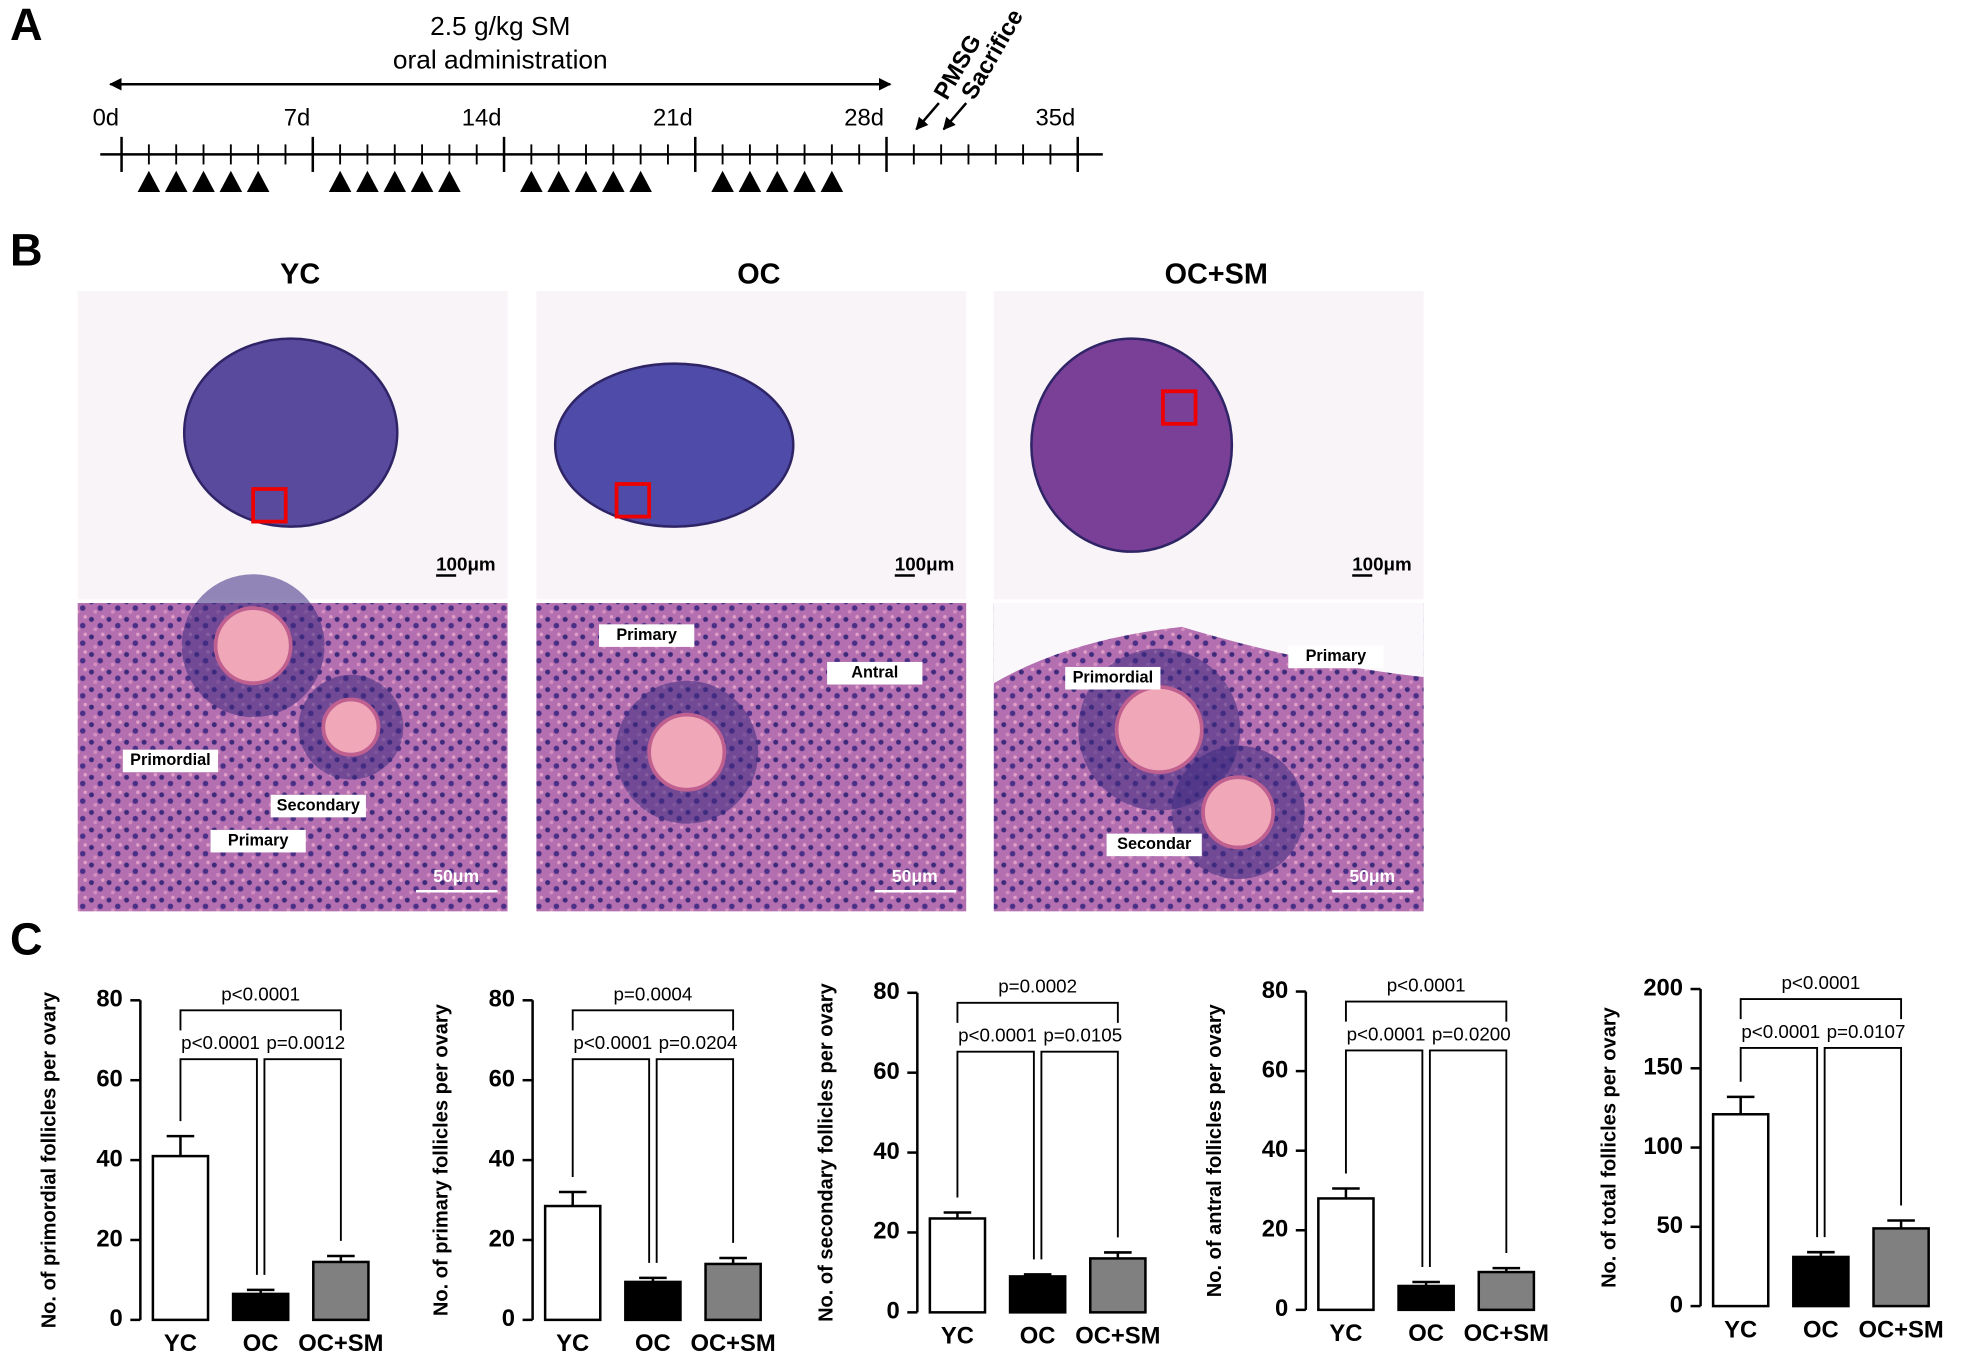  Describe the element at coordinates (456, 876) in the screenshot. I see `scale-label: 50μm` at that location.